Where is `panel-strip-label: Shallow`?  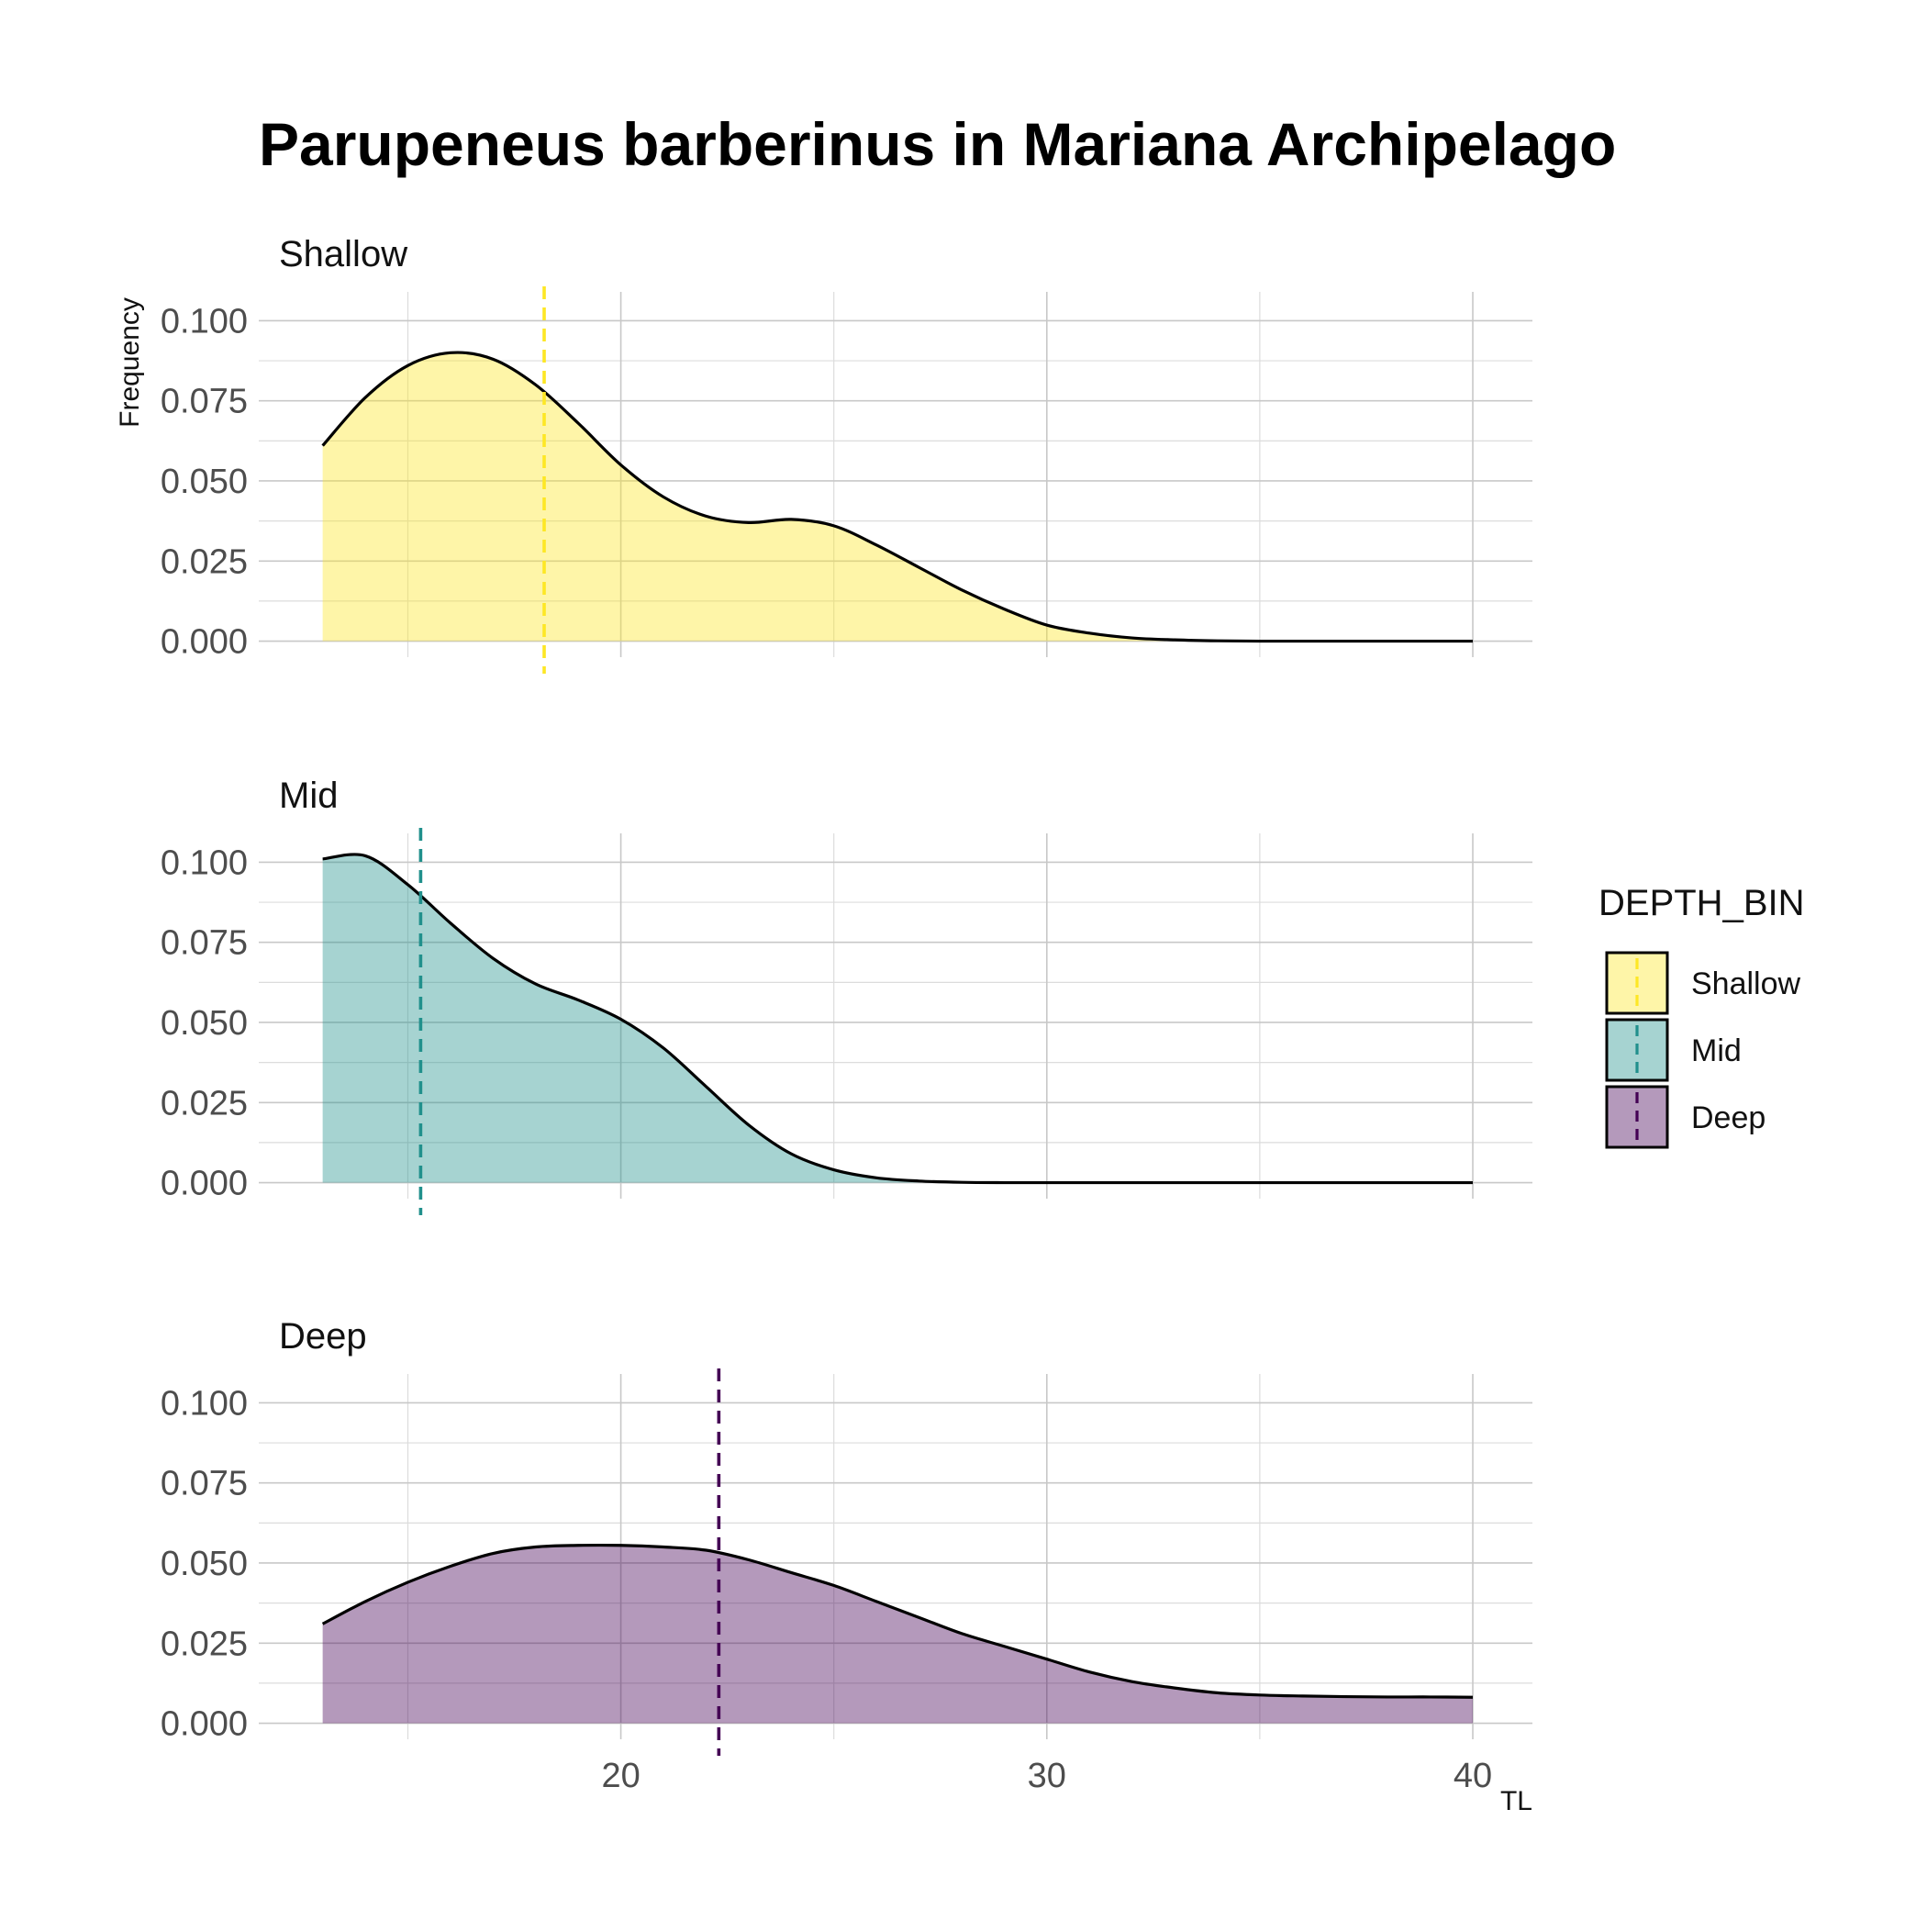
panel-strip-label: Shallow is located at coordinates (343, 254).